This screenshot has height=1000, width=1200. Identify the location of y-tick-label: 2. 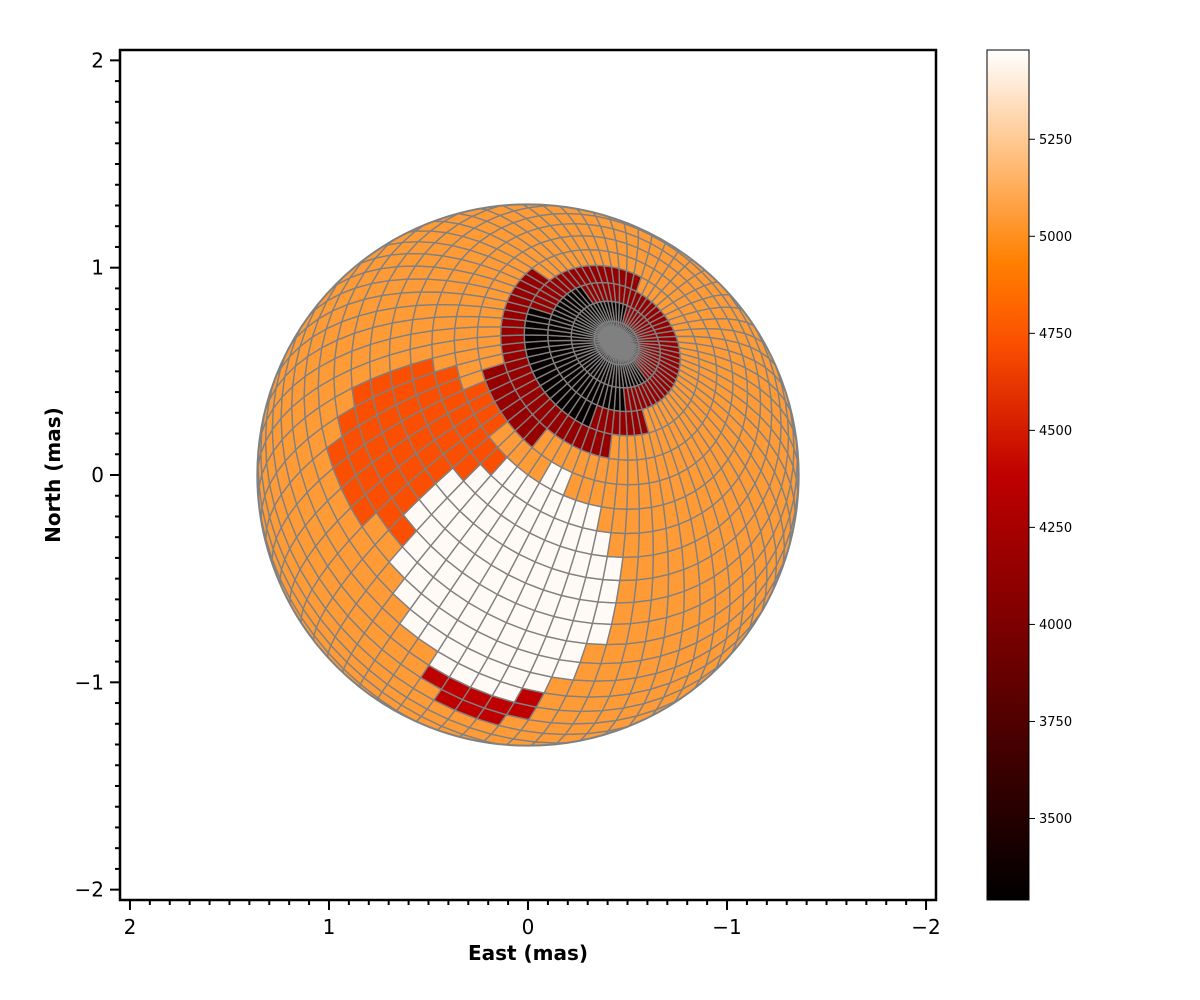
(97, 60).